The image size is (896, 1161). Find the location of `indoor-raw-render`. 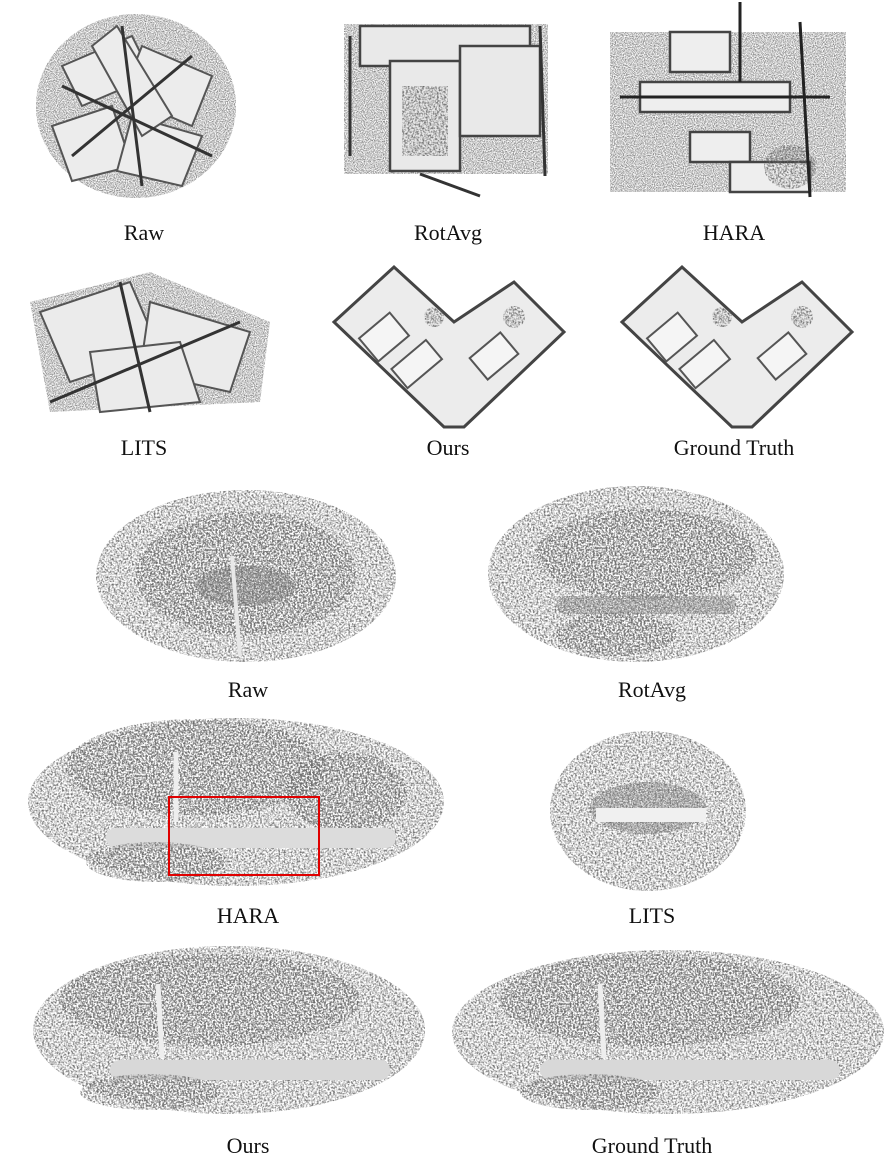

indoor-raw-render is located at coordinates (136, 107).